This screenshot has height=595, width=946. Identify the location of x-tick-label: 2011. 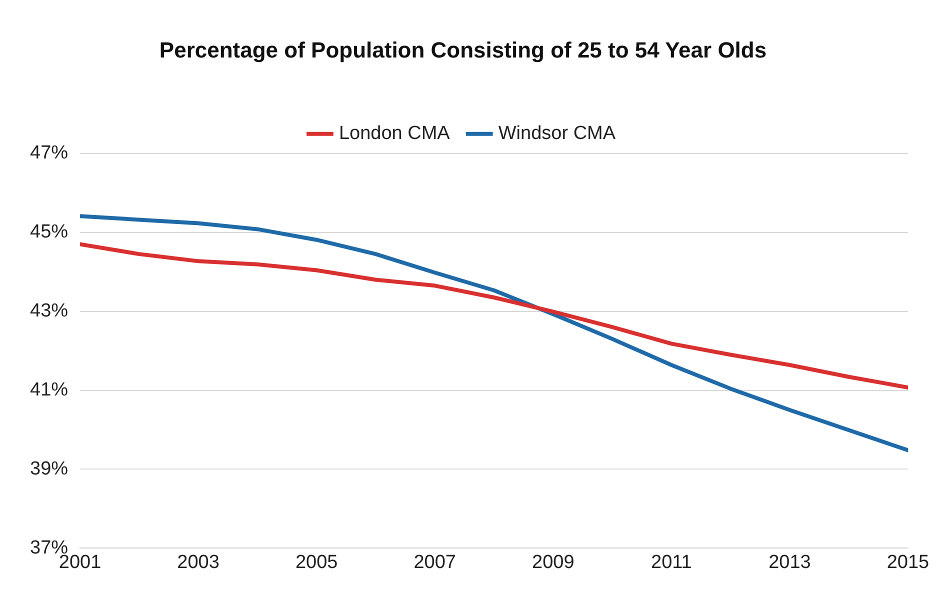
(671, 562).